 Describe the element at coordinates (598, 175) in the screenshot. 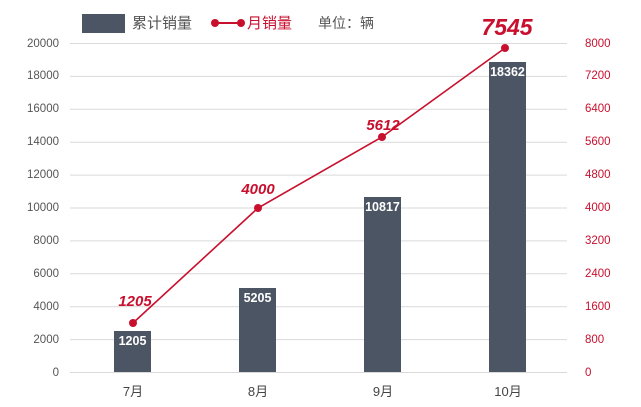

I see `right-tick: 4800` at that location.